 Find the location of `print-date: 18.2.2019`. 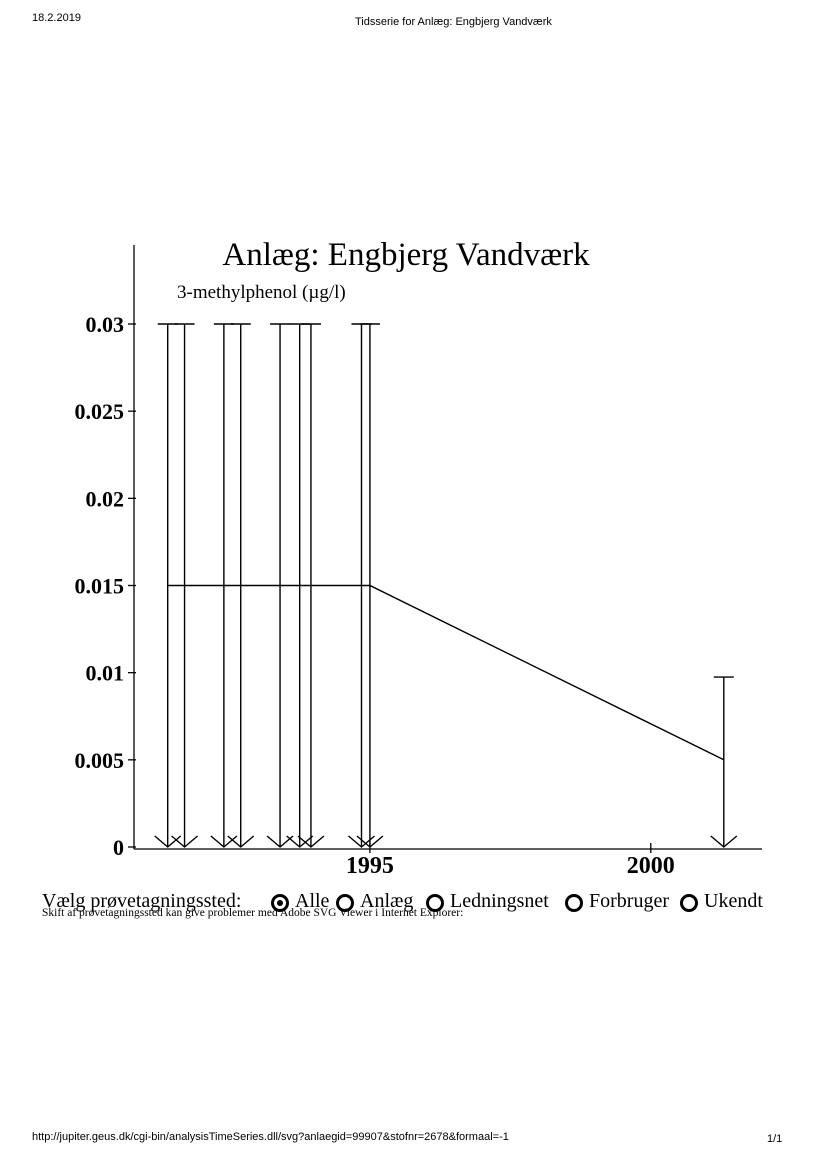

print-date: 18.2.2019 is located at coordinates (56, 18).